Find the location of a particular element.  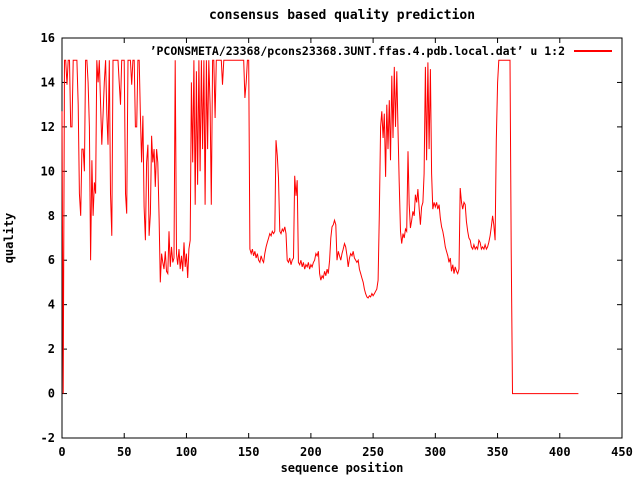

x-tick-label: 100 is located at coordinates (187, 452).